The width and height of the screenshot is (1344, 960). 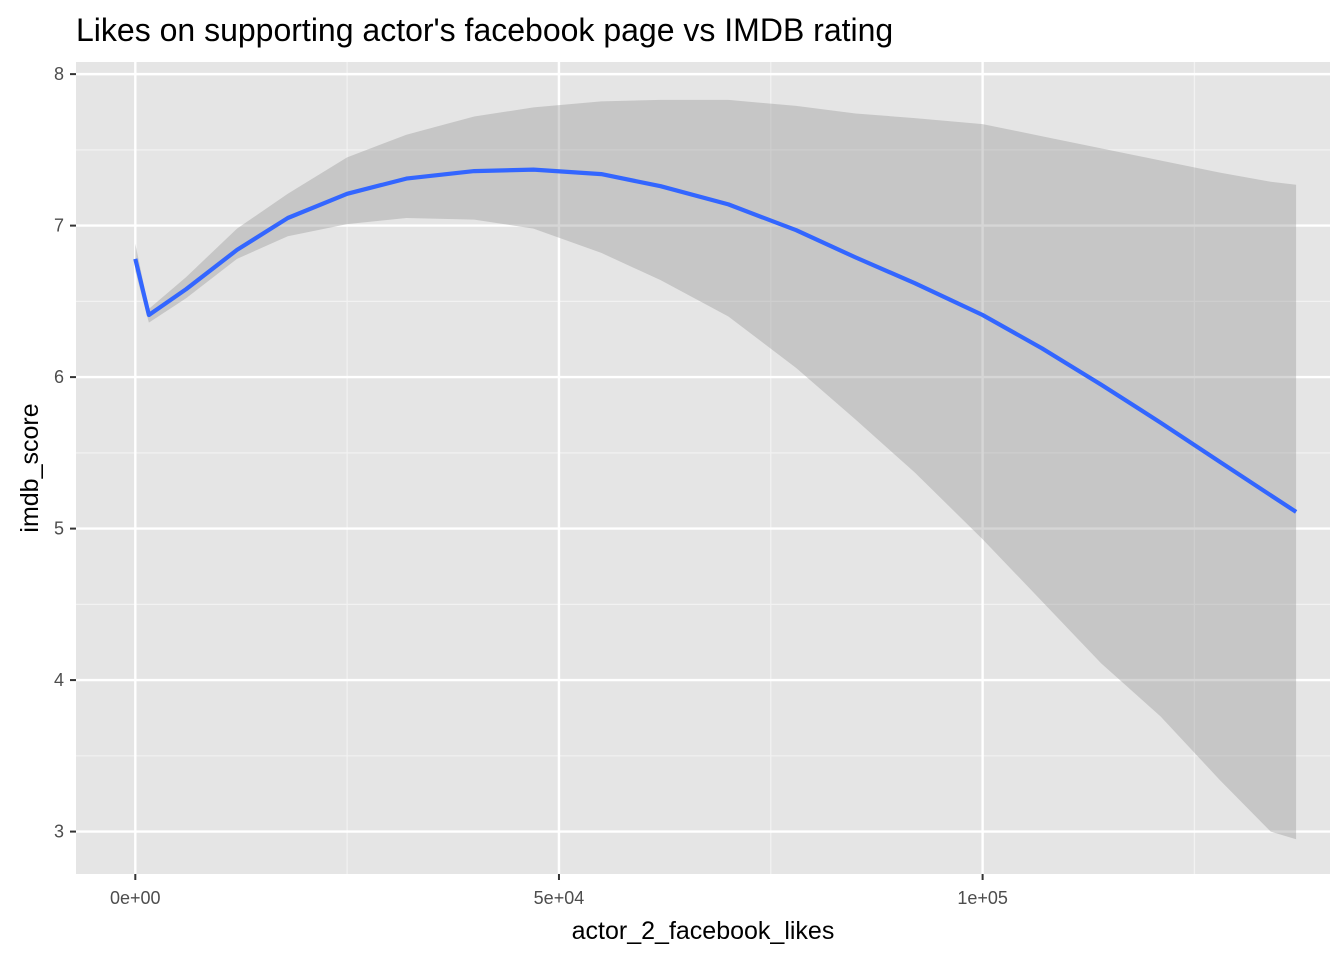 What do you see at coordinates (59, 680) in the screenshot?
I see `y-tick-label: 4` at bounding box center [59, 680].